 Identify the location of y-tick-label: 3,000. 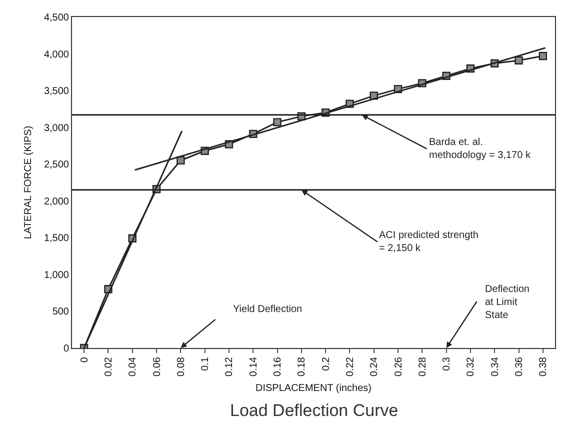
(57, 128).